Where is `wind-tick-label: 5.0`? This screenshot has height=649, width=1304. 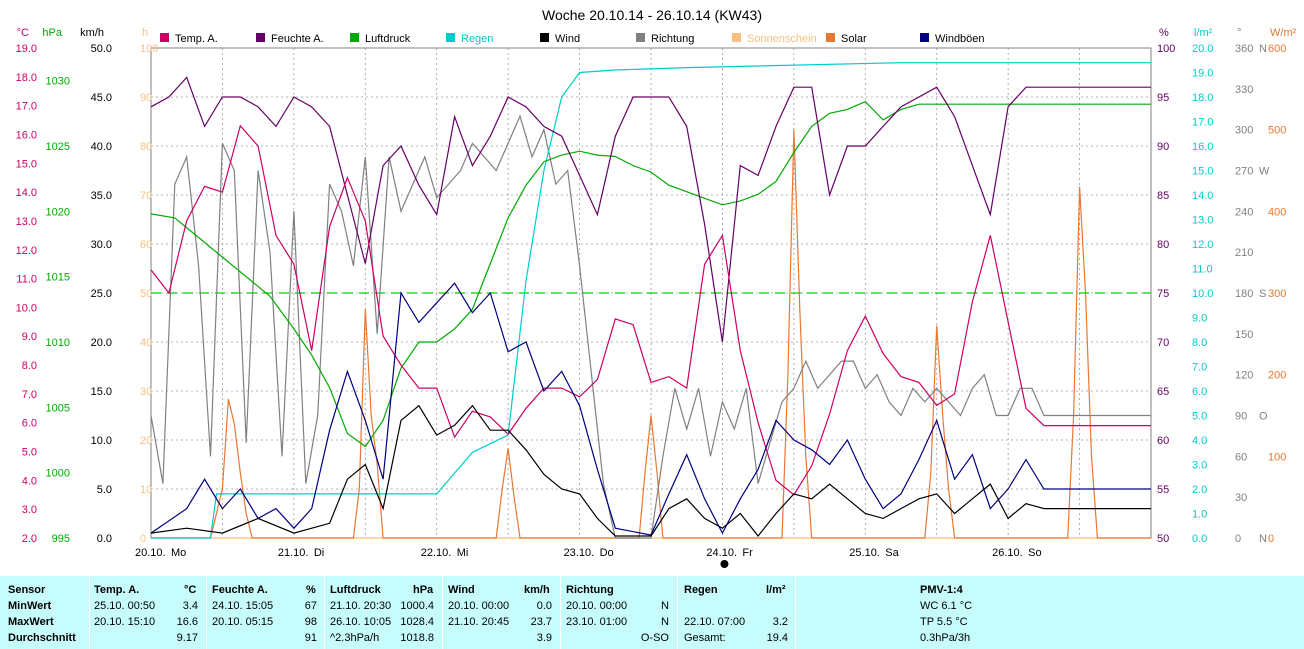
wind-tick-label: 5.0 is located at coordinates (104, 490).